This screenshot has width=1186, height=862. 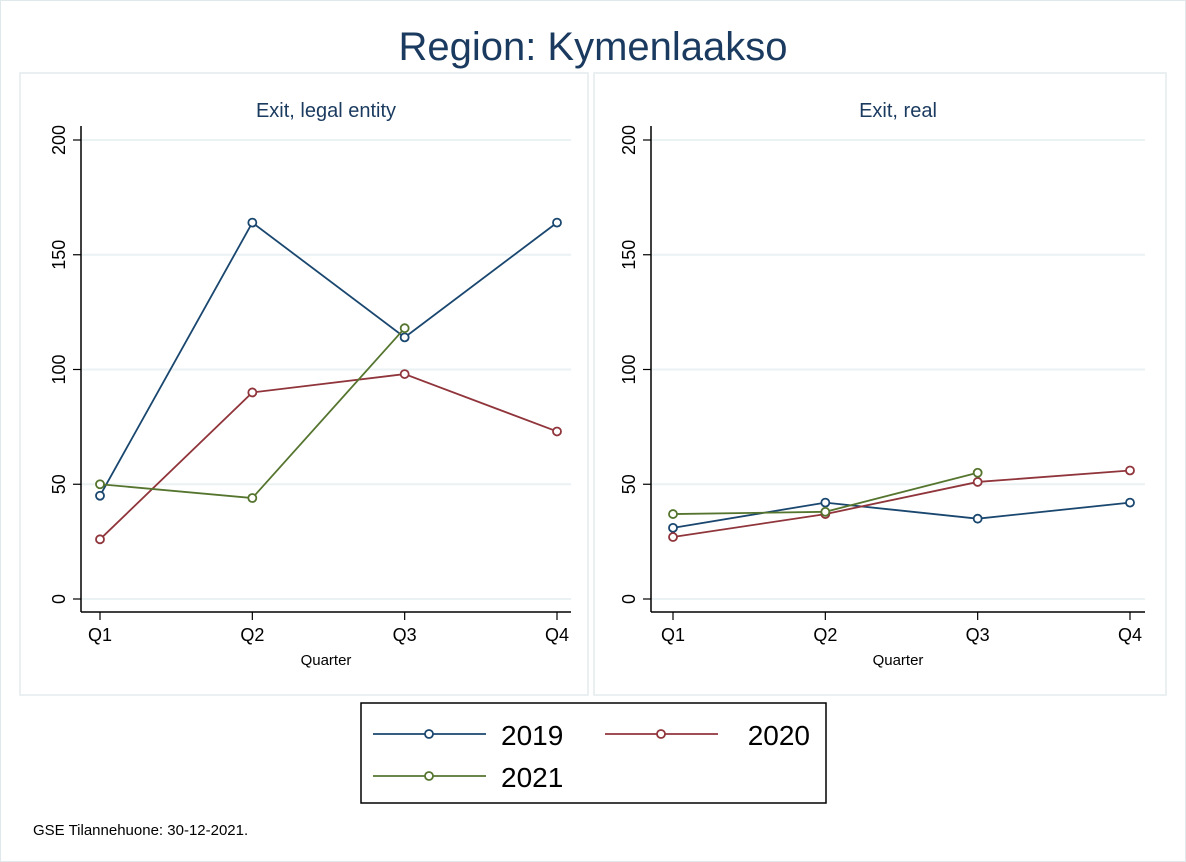 I want to click on legend-label-2019: 2019, so click(x=532, y=735).